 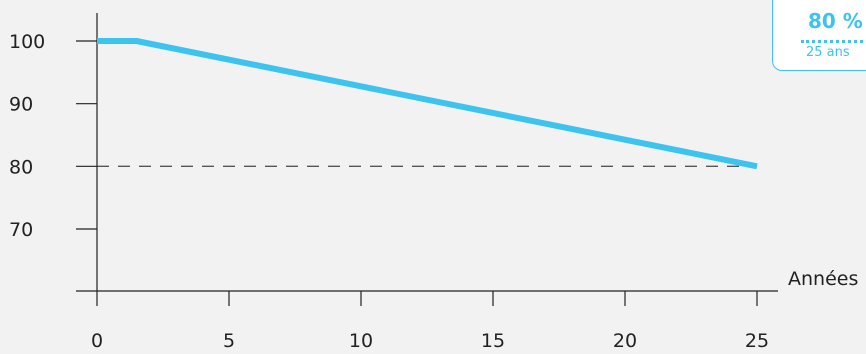 I want to click on callout-value: 80 %, so click(x=835, y=21).